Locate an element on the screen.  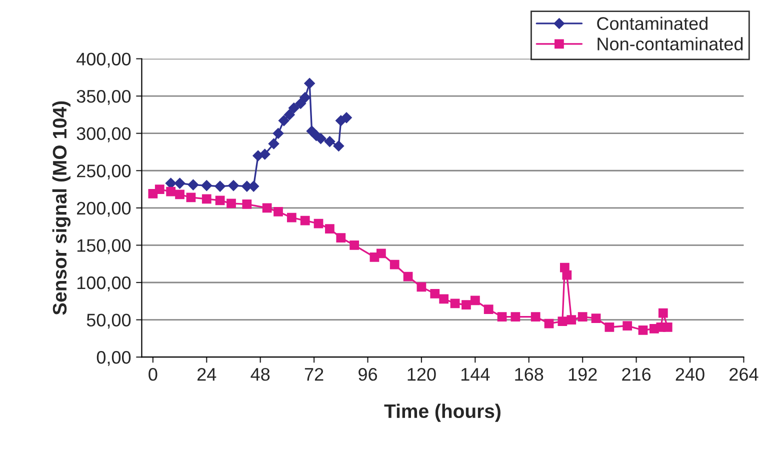
x-tick-label: 240 is located at coordinates (690, 374).